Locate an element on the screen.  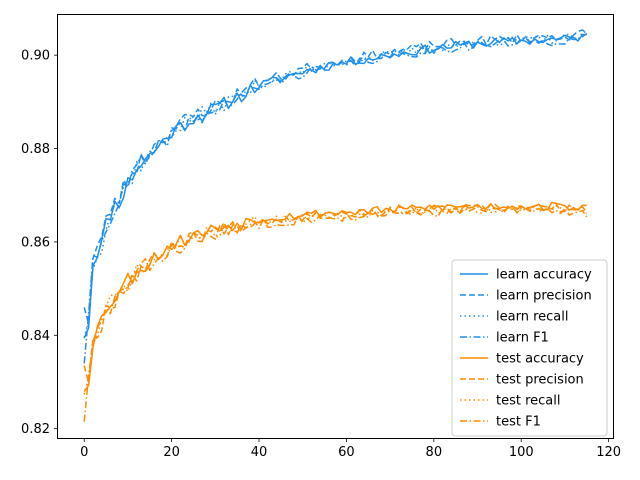
x-tick-label: 60 is located at coordinates (346, 452).